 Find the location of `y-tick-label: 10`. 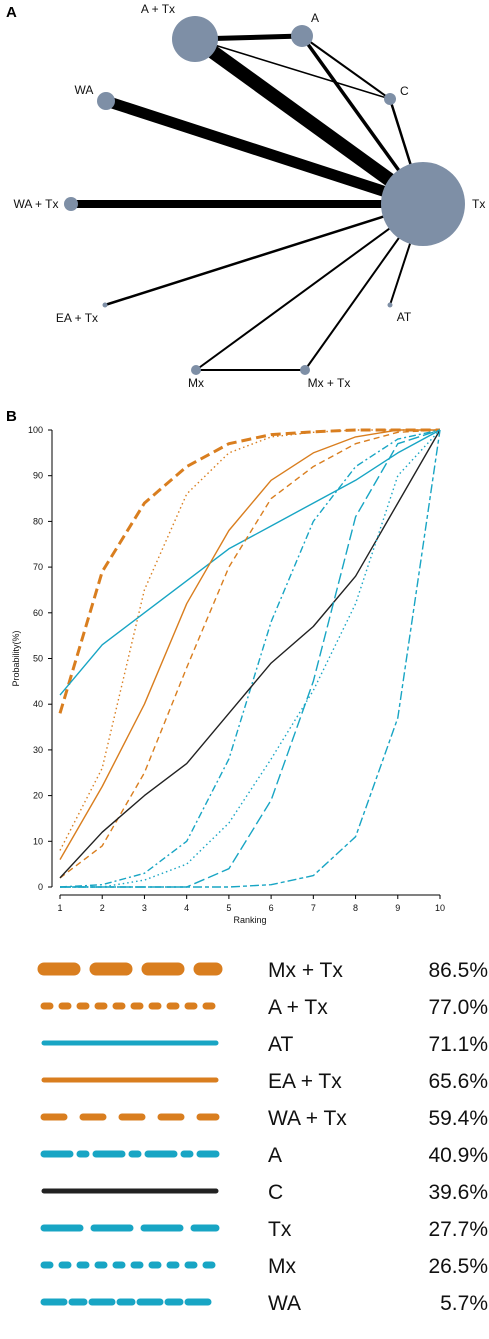

y-tick-label: 10 is located at coordinates (38, 841).